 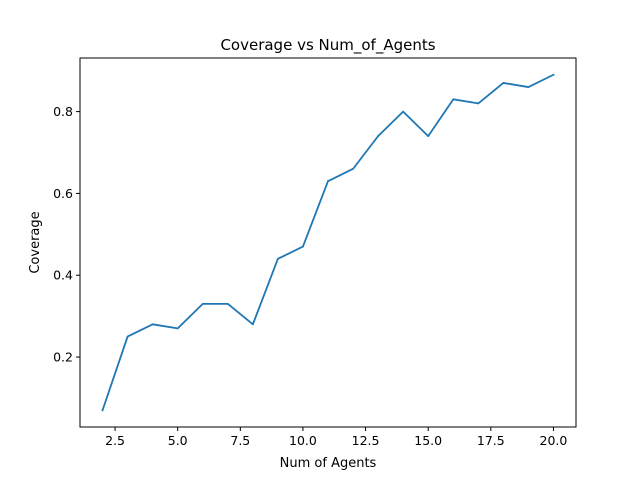 What do you see at coordinates (554, 440) in the screenshot?
I see `x-tick-label: 20.0` at bounding box center [554, 440].